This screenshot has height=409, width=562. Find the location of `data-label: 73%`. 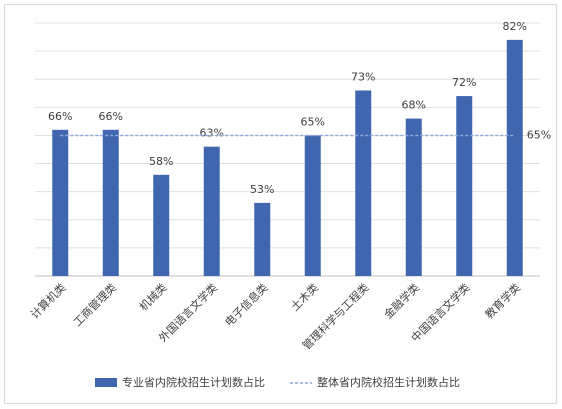

data-label: 73% is located at coordinates (363, 76).